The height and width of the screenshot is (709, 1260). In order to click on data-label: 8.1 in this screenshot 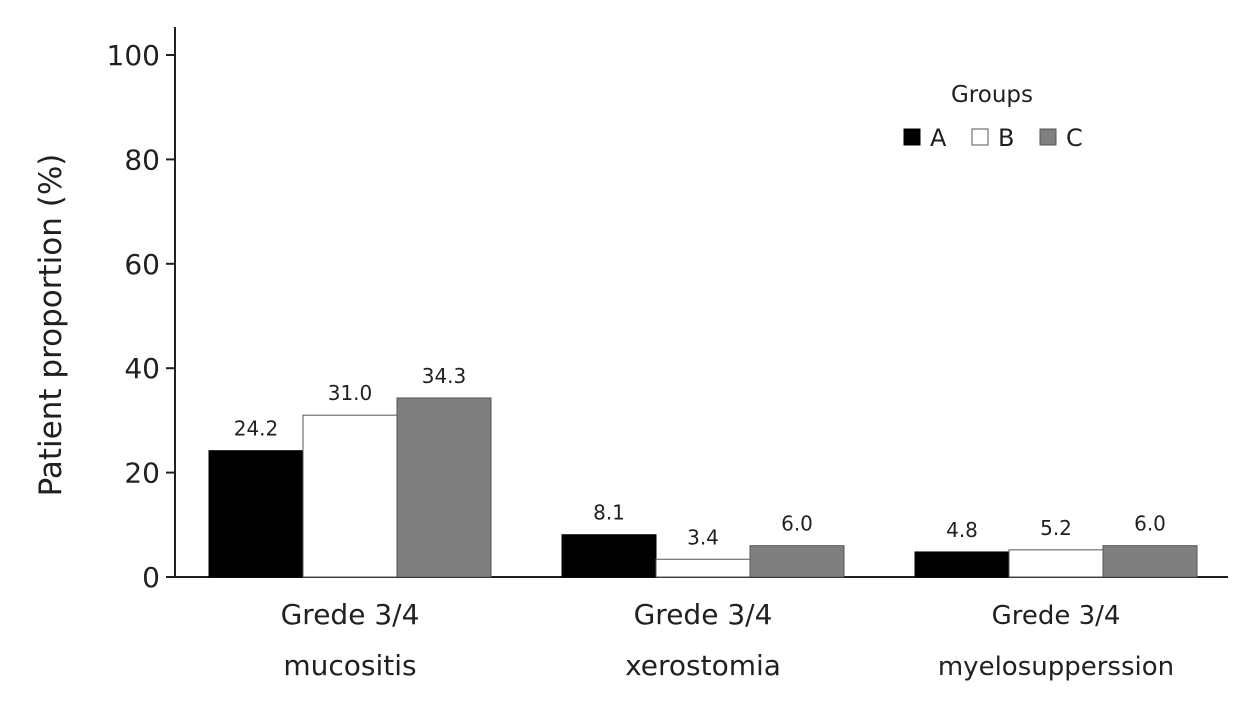, I will do `click(609, 513)`.